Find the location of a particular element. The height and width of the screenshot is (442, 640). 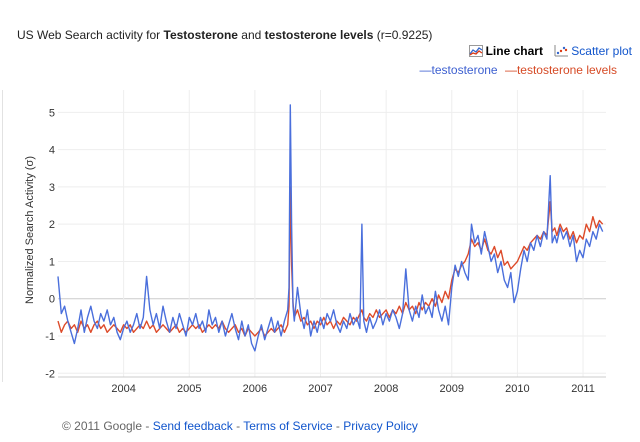

x-tick-label: 2009 is located at coordinates (452, 389).